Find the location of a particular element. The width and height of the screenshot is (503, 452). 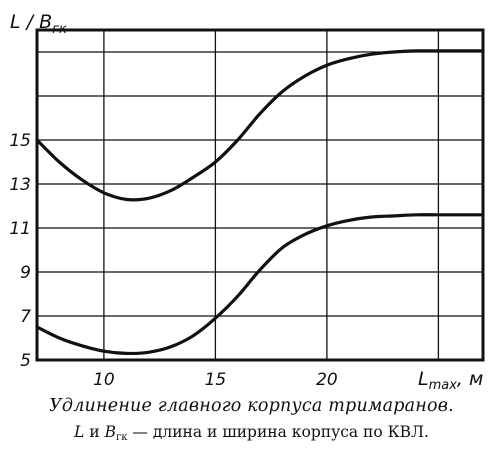

y-tick-label: 9 is located at coordinates (25, 273).